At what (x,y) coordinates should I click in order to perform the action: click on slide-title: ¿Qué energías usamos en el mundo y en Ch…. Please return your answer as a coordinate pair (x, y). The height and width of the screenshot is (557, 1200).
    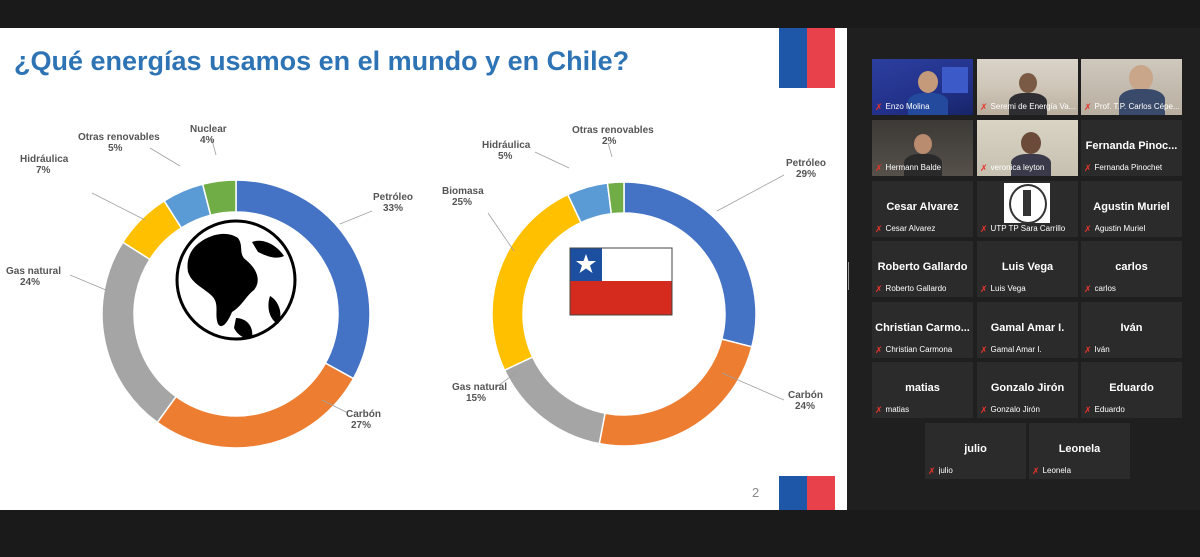
    Looking at the image, I should click on (322, 61).